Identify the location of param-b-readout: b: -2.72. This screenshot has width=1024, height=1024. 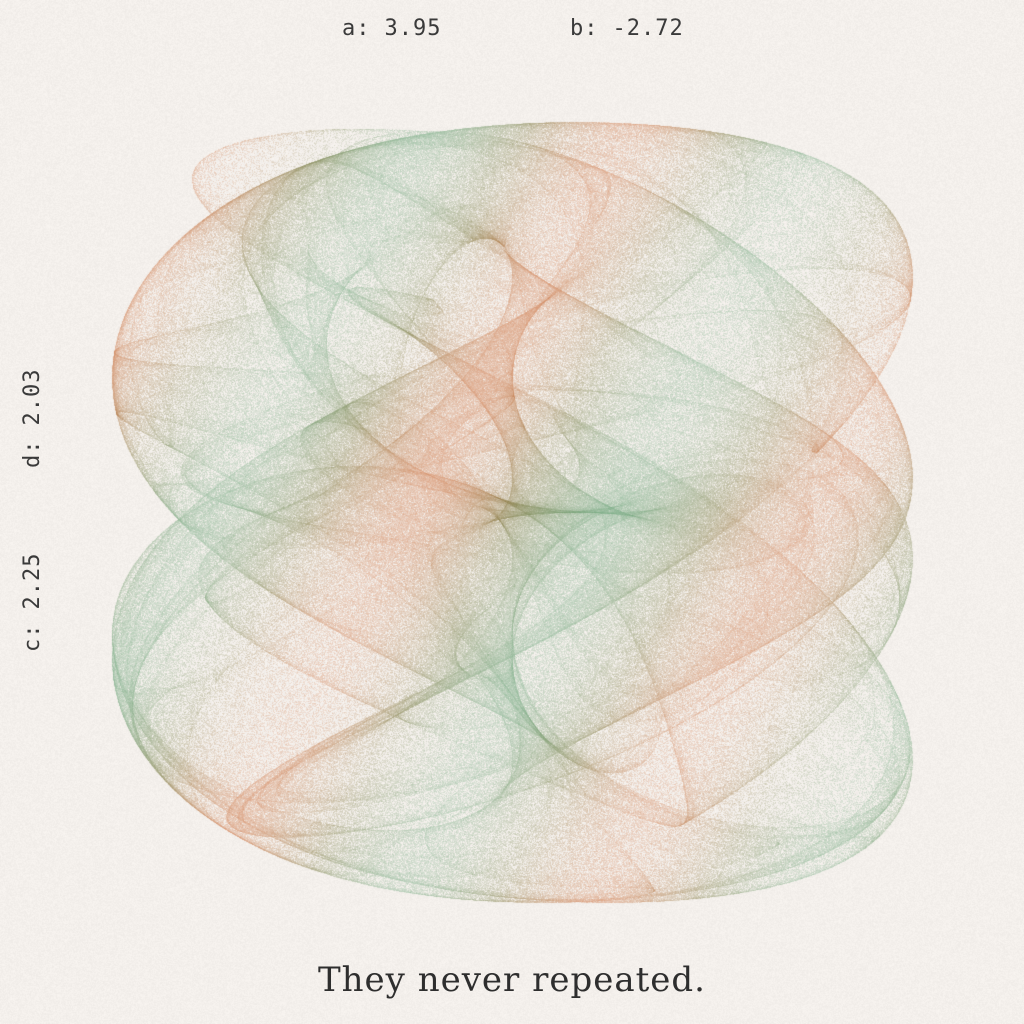
(627, 28).